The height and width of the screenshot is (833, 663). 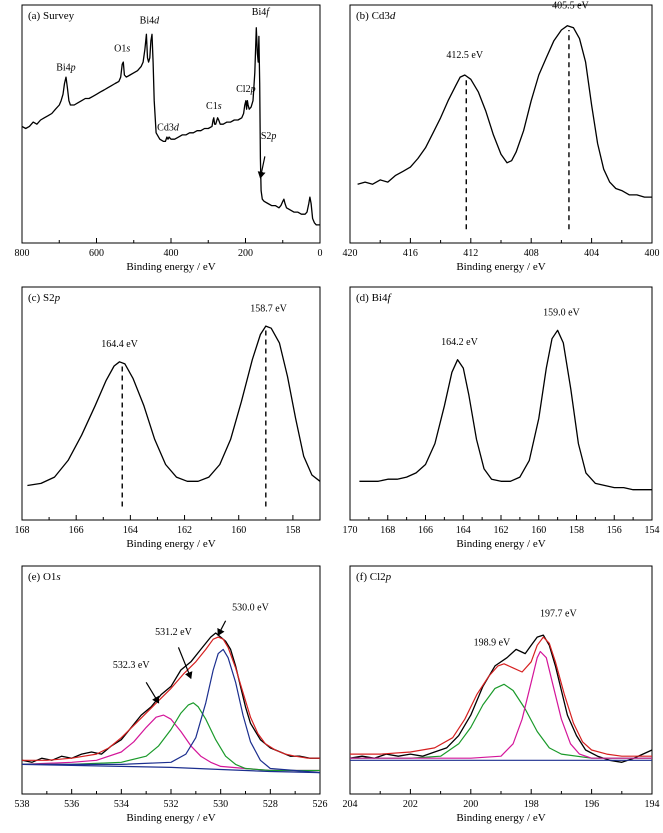 I want to click on x-tick-label: 534, so click(x=121, y=804).